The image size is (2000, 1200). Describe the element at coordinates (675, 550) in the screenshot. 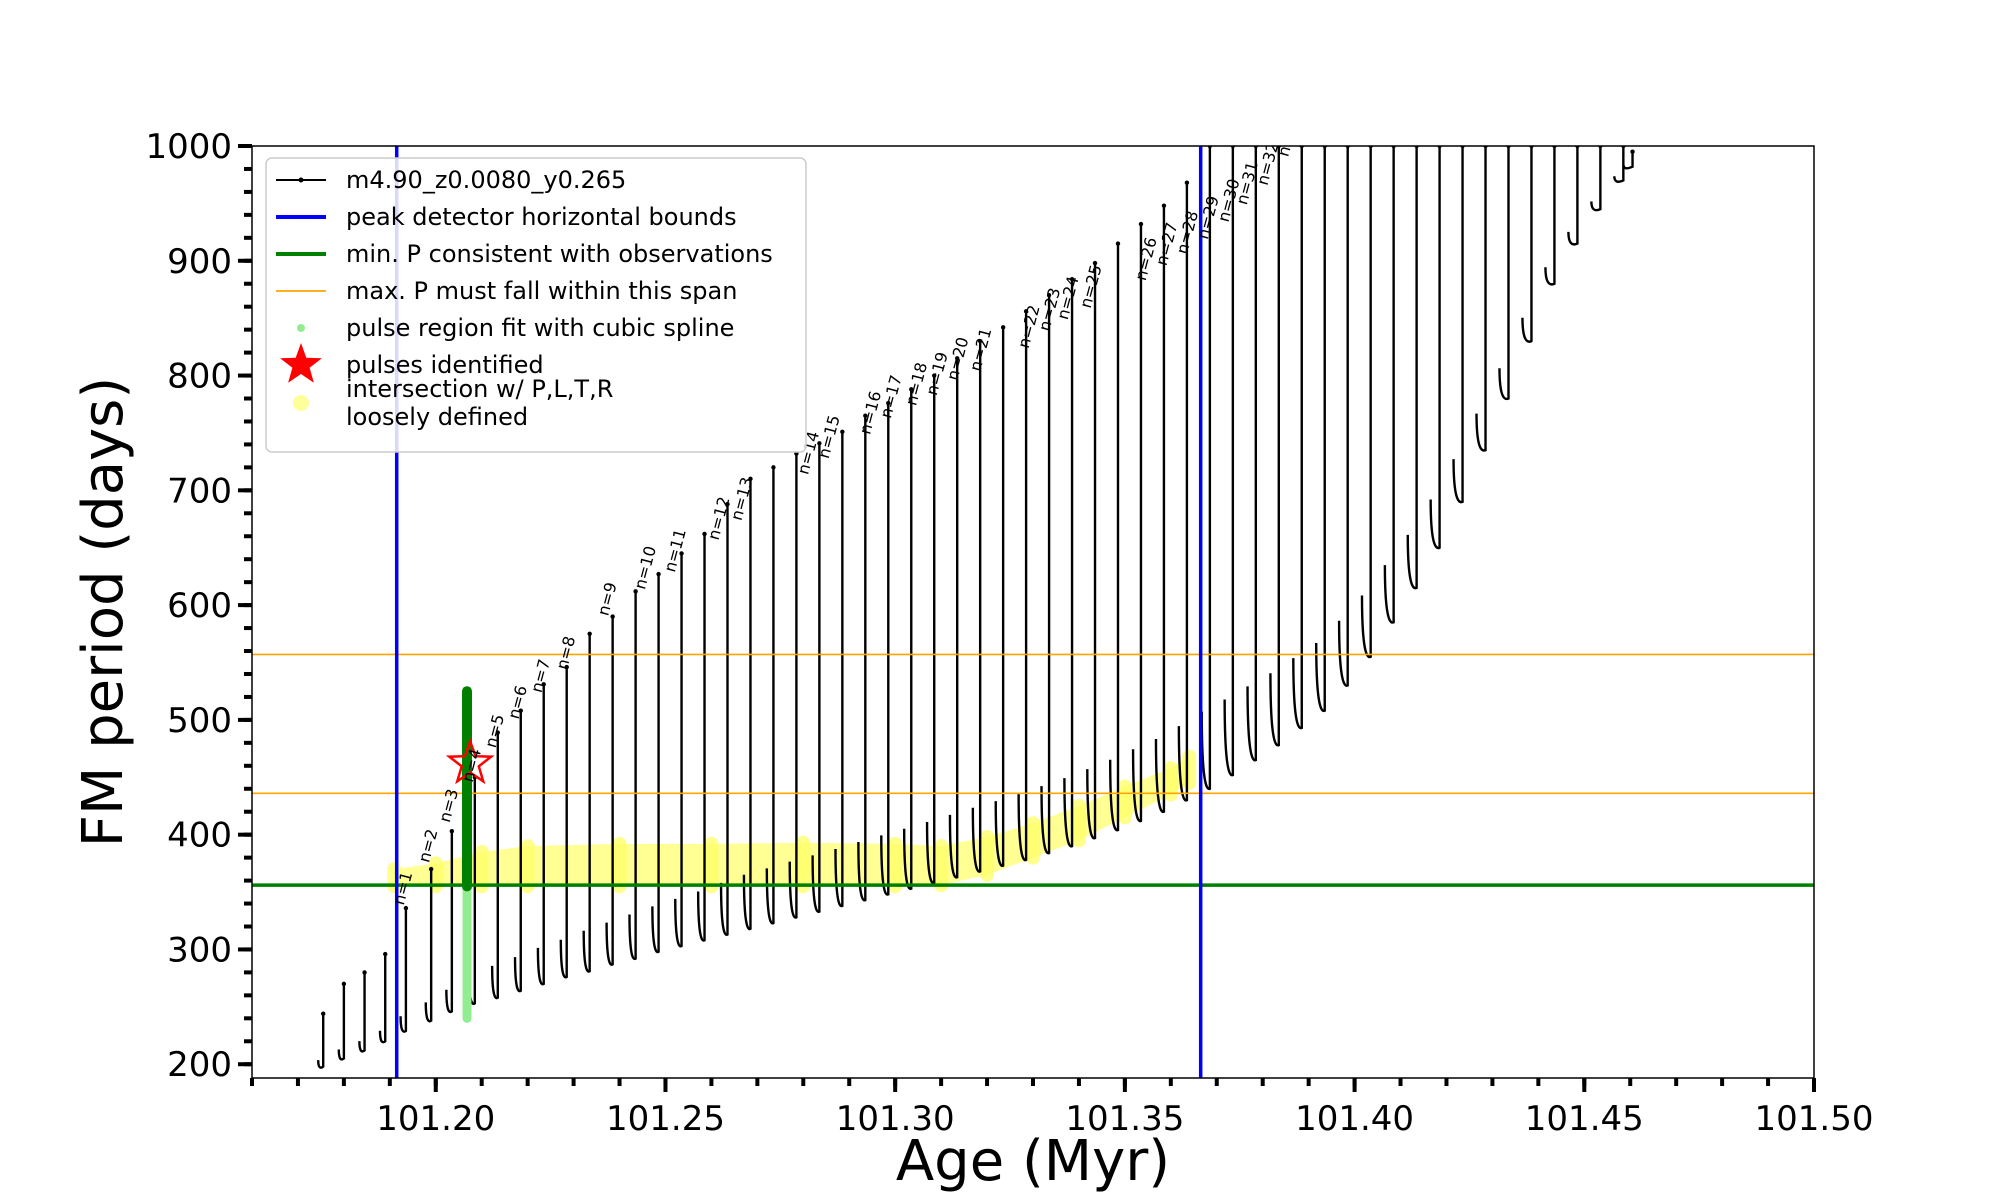

I see `pulse-number-label: n=11` at that location.